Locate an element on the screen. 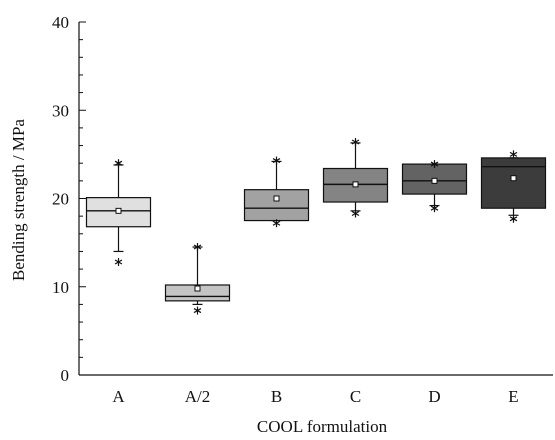 Image resolution: width=555 pixels, height=440 pixels. y-axis: 0 10 20 30 40 is located at coordinates (69, 199).